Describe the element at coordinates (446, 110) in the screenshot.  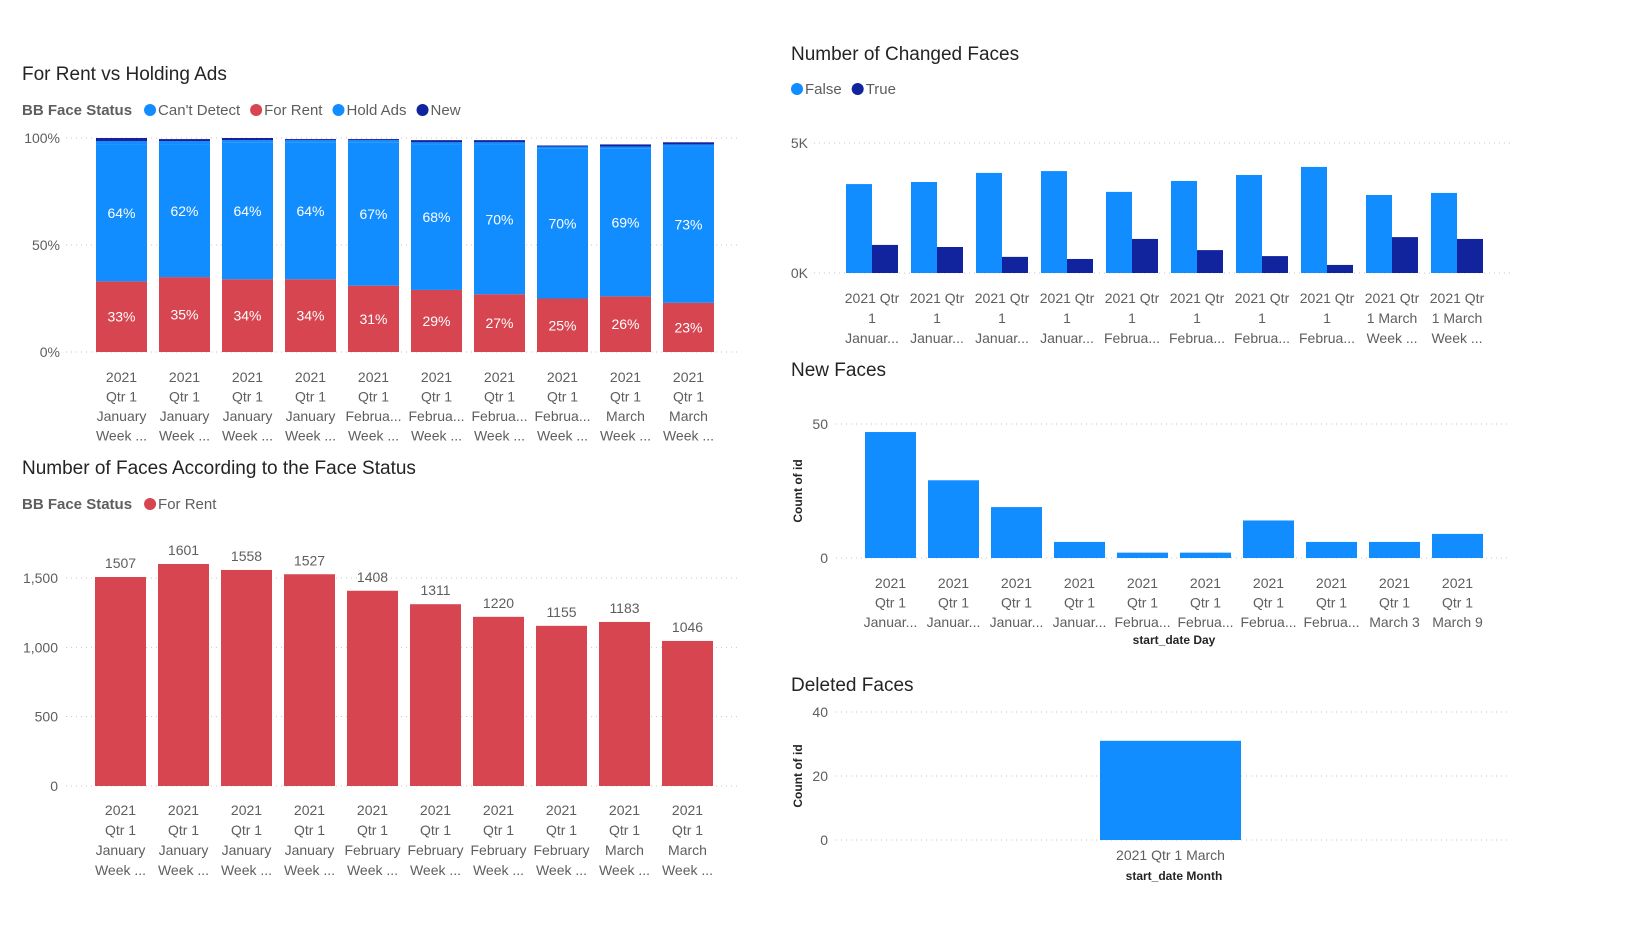
I see `legend-label: New` at that location.